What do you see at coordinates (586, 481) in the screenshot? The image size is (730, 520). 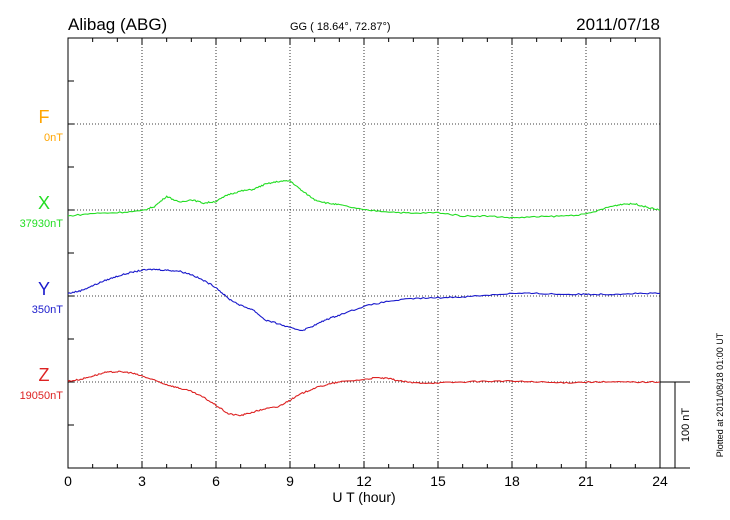 I see `x-tick-label: 21` at bounding box center [586, 481].